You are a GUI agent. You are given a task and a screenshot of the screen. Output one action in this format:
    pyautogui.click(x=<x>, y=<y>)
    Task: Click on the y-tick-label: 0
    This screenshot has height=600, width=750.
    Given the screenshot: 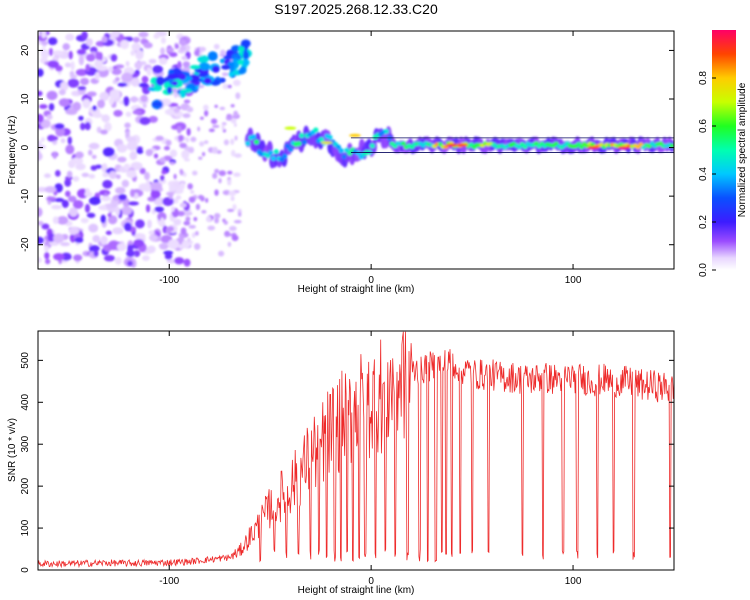 What is the action you would take?
    pyautogui.click(x=25, y=570)
    